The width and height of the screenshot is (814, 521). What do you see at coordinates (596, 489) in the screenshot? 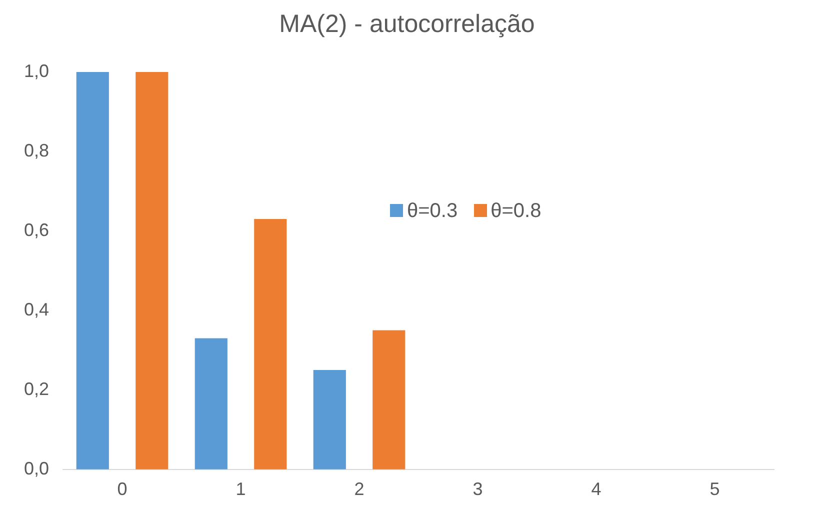
I see `x-tick-label: 4` at bounding box center [596, 489].